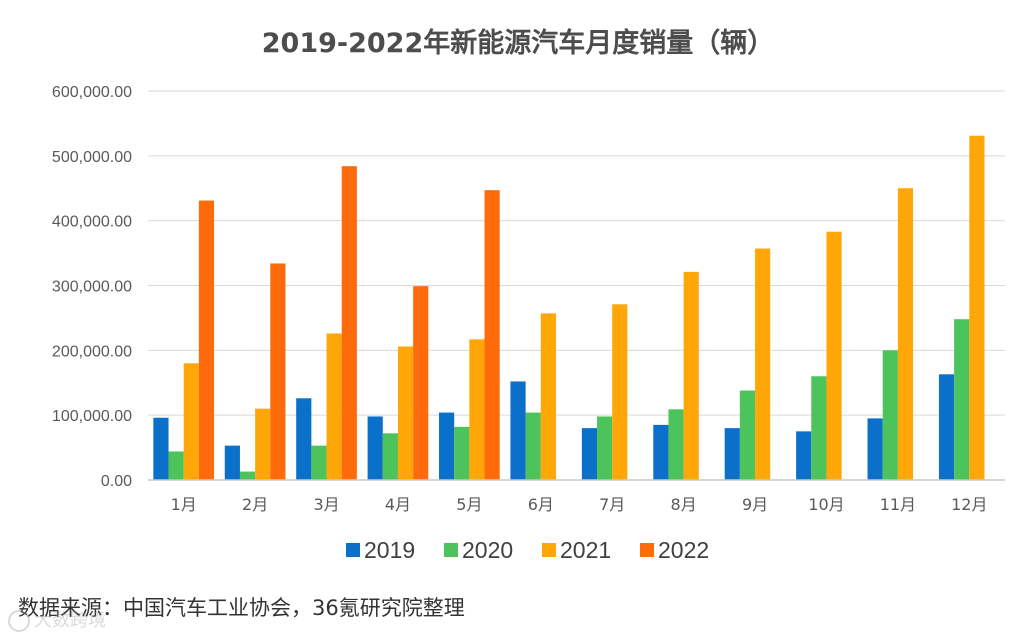 The width and height of the screenshot is (1029, 638). What do you see at coordinates (70, 620) in the screenshot?
I see `watermark-text: 大数跨境` at bounding box center [70, 620].